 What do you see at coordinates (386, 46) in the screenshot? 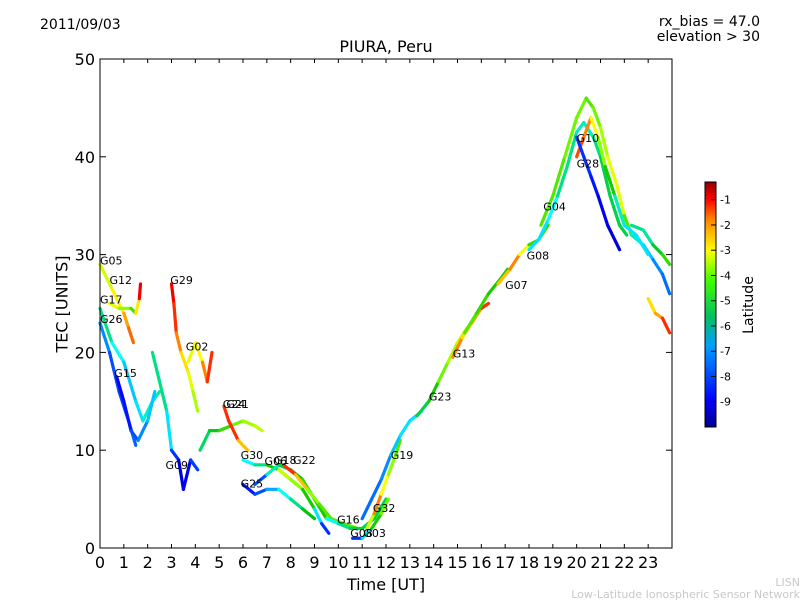
I see `chart-title: PIURA, Peru` at bounding box center [386, 46].